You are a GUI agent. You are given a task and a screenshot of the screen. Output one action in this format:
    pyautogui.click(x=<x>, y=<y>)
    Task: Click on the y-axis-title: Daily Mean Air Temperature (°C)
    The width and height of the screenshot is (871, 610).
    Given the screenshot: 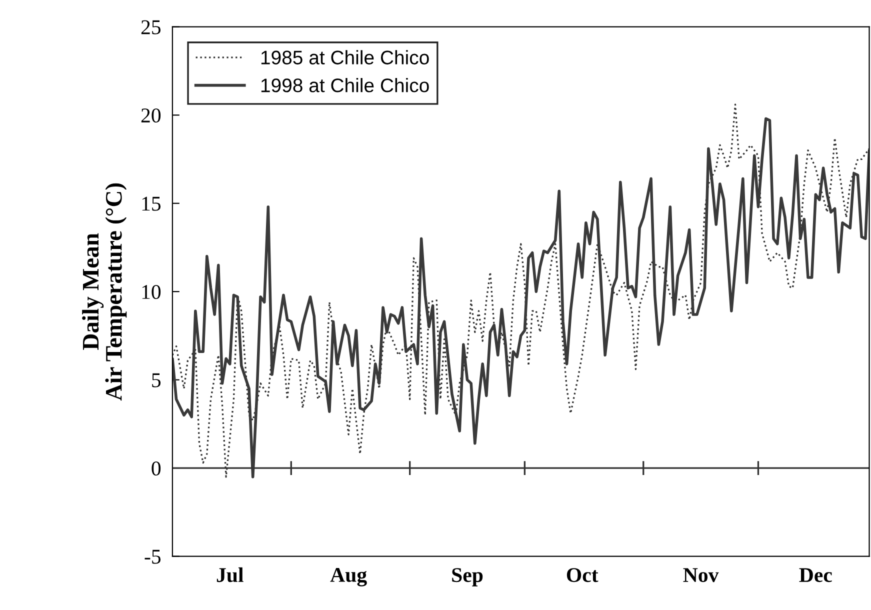 What is the action you would take?
    pyautogui.click(x=104, y=292)
    